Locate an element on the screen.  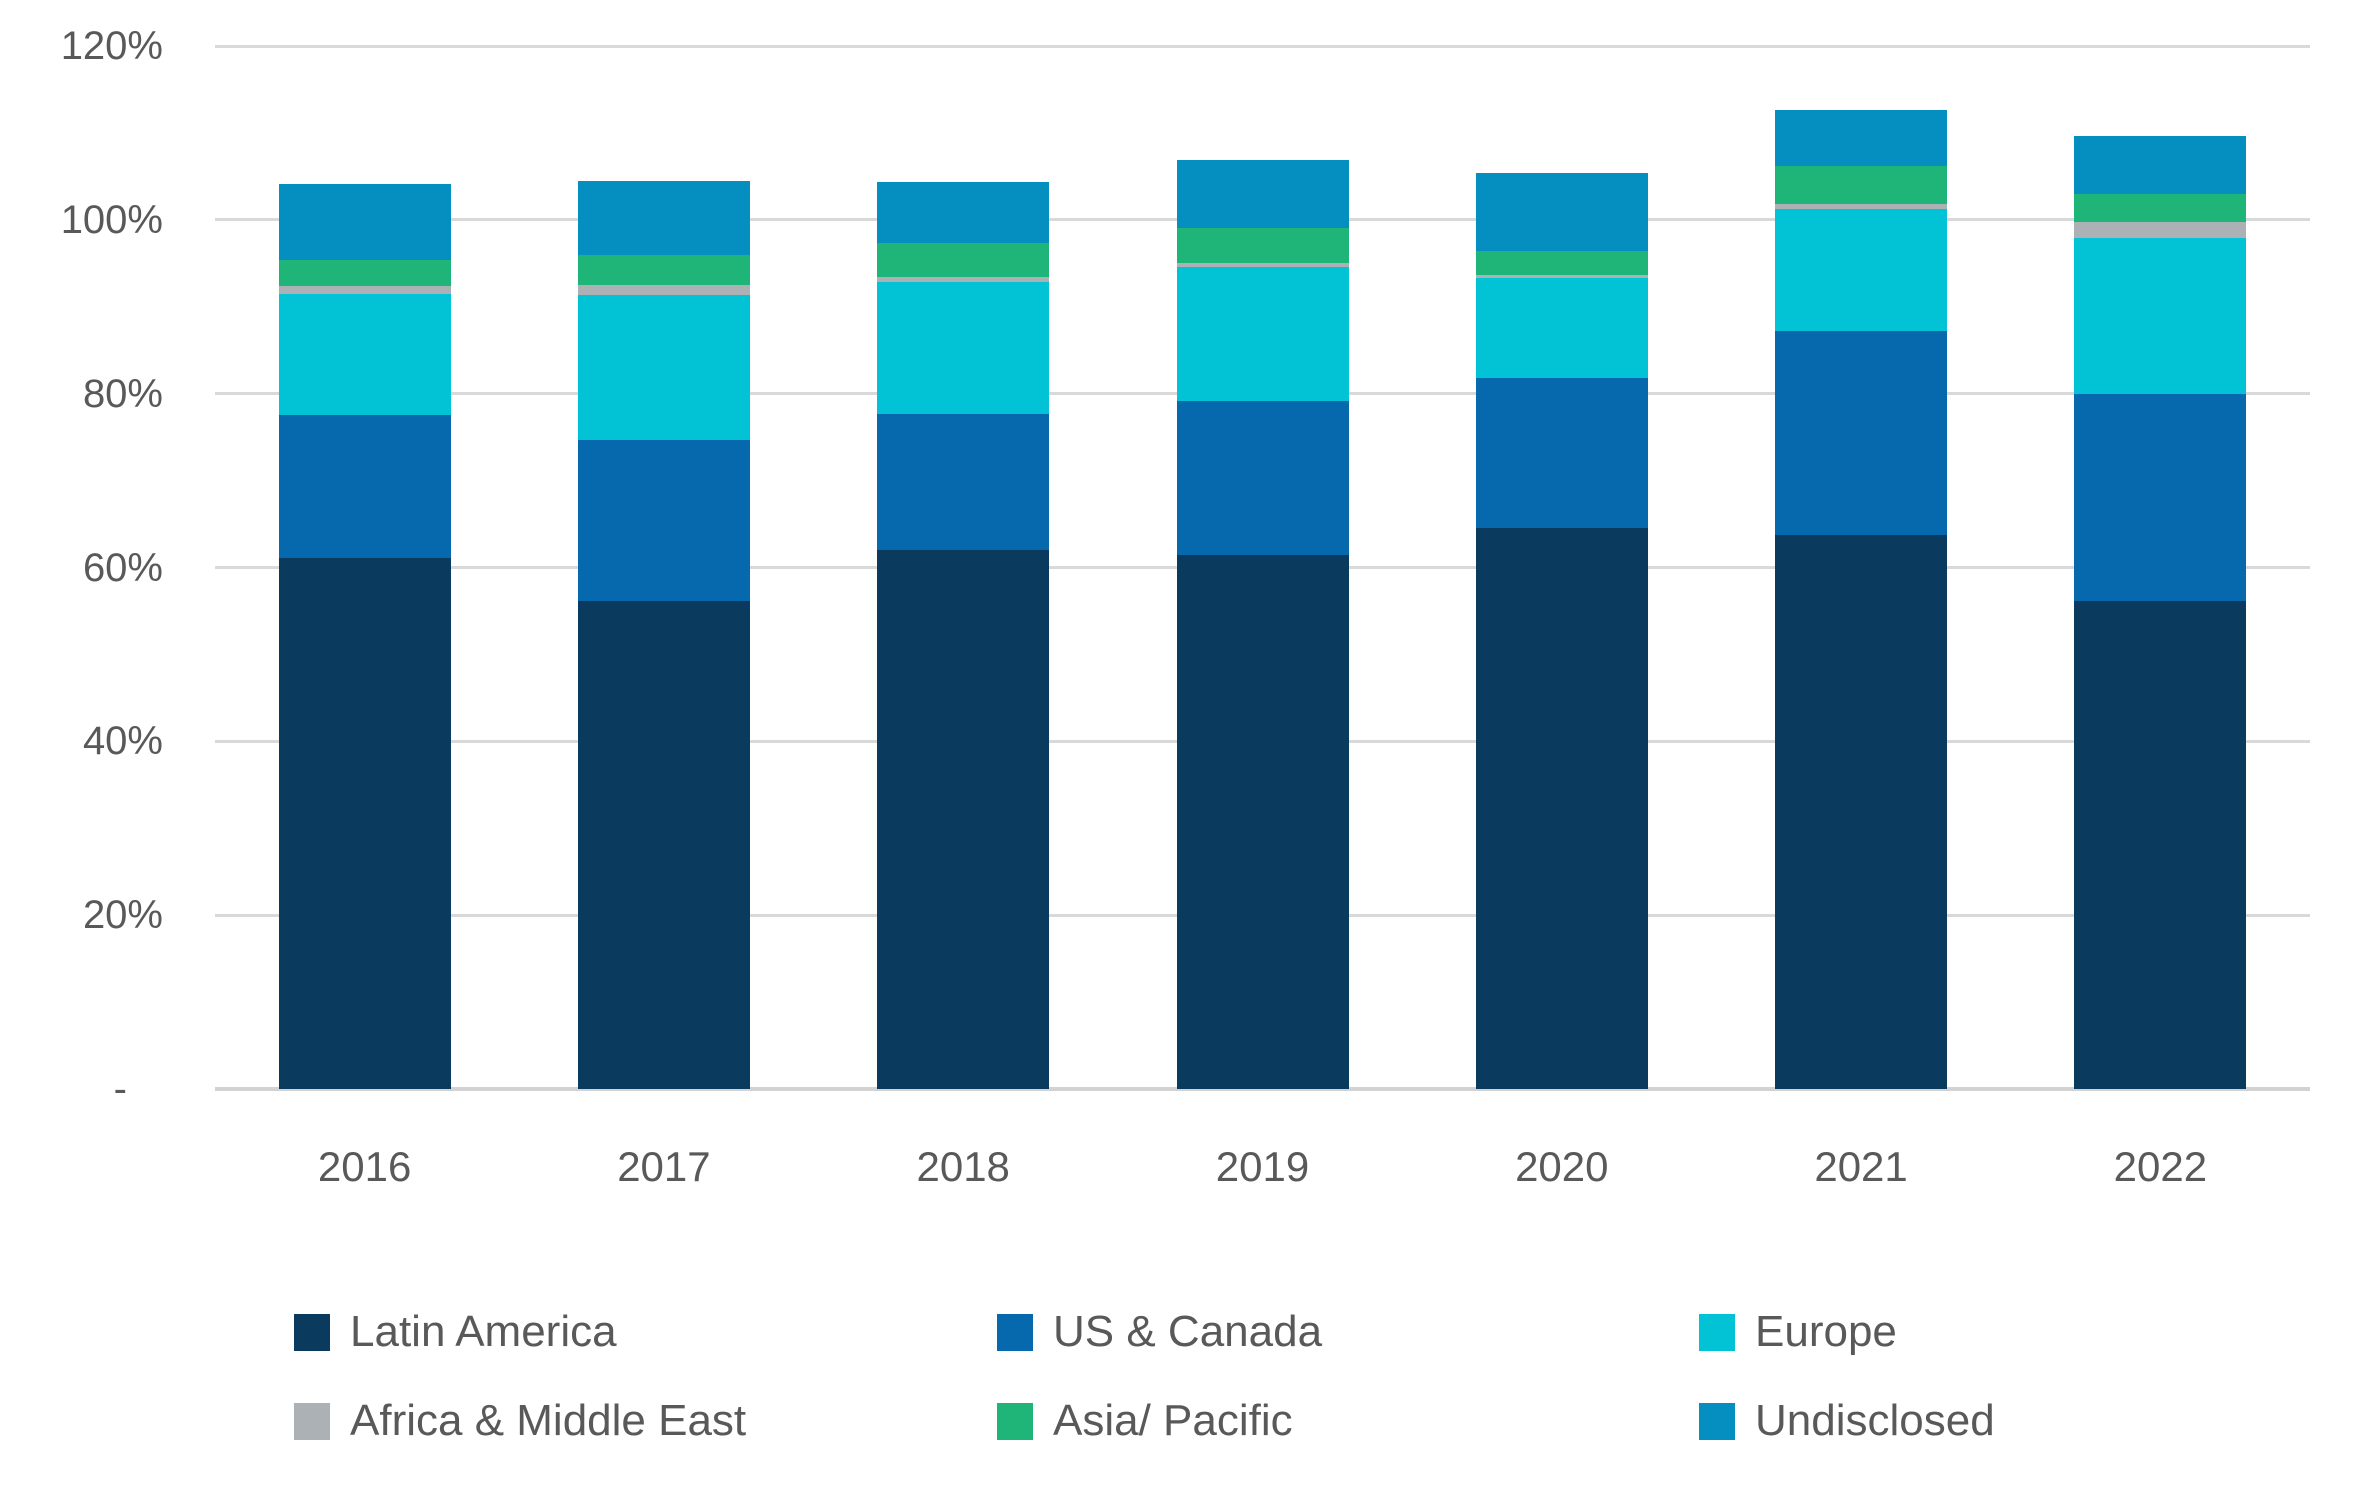
legend-swatch-latin-america is located at coordinates (312, 1332).